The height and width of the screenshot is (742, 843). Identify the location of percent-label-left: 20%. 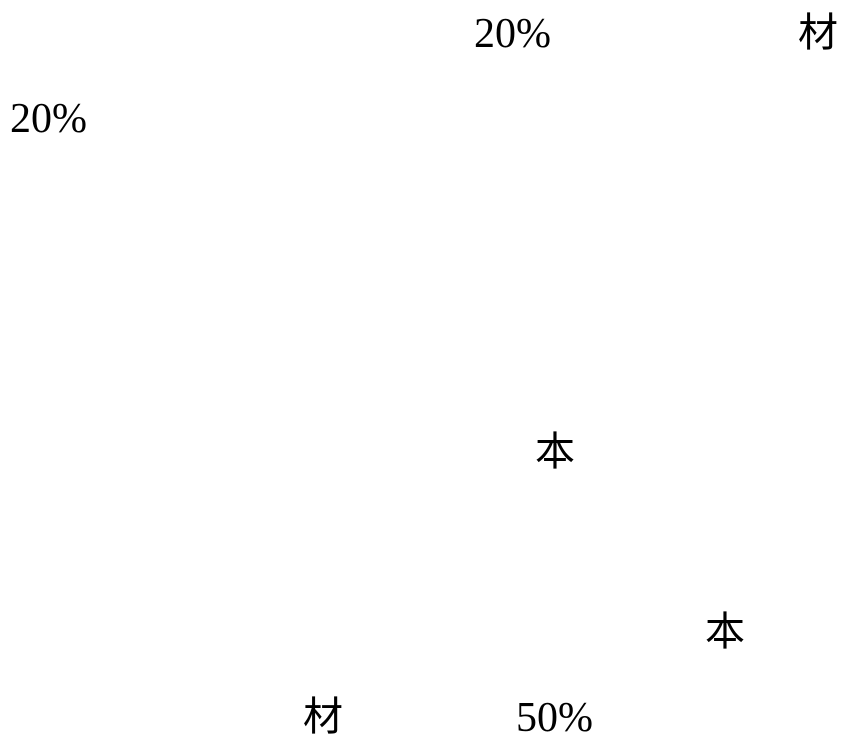
(48, 119).